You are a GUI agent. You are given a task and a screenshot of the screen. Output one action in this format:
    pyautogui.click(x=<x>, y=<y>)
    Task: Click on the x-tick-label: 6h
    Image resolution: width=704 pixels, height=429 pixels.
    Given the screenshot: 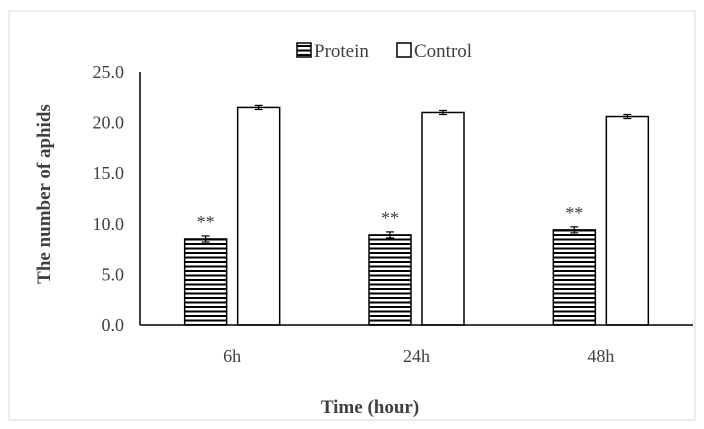 What is the action you would take?
    pyautogui.click(x=232, y=356)
    